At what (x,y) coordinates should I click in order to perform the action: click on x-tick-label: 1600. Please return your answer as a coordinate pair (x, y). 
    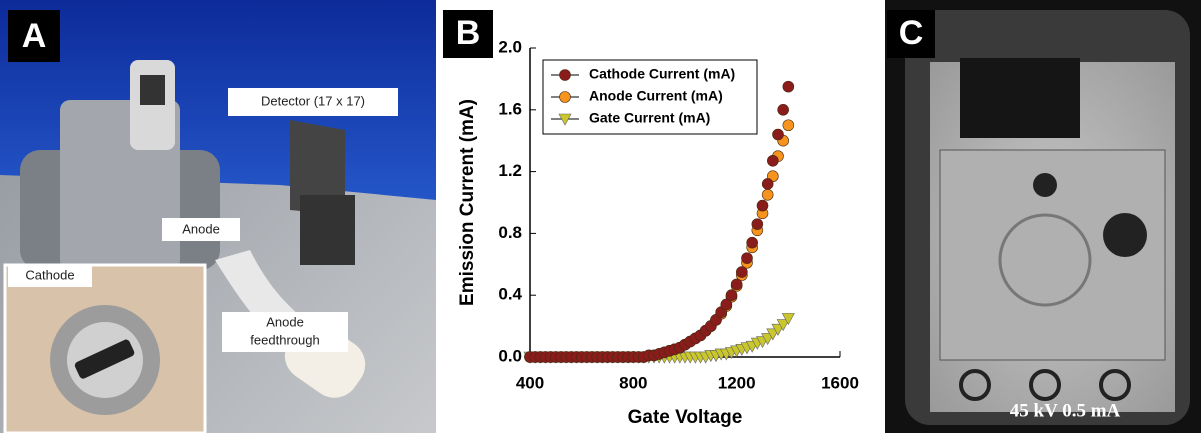
    Looking at the image, I should click on (840, 382).